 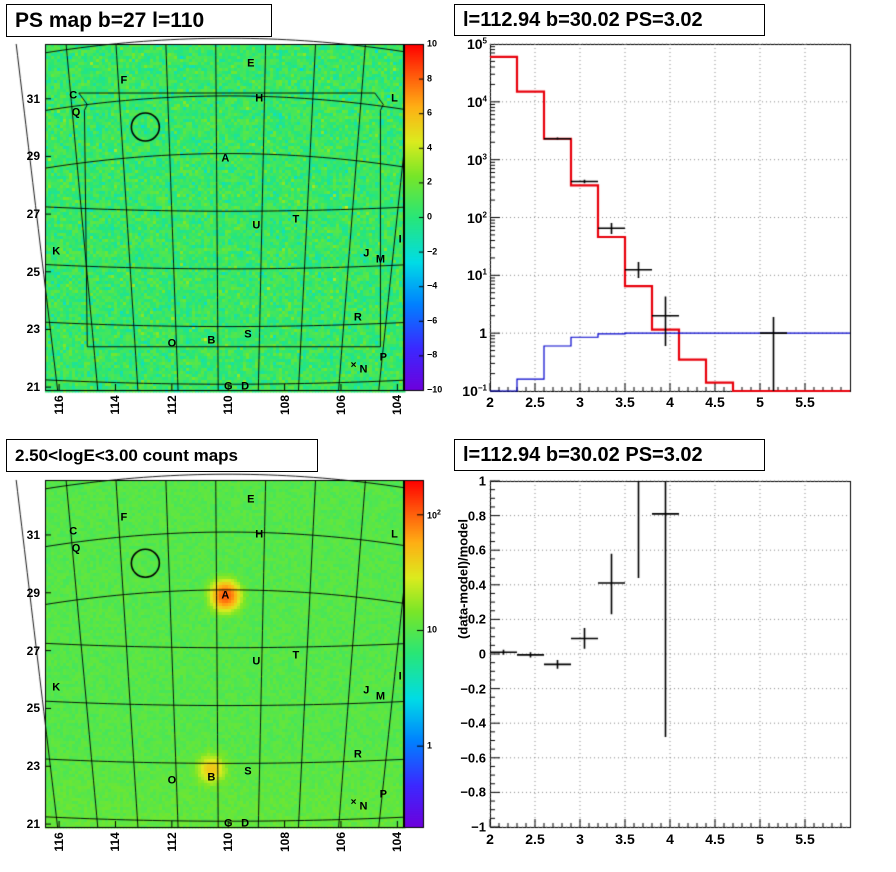 What do you see at coordinates (139, 20) in the screenshot?
I see `ps-map-title: PS map b=27 l=110` at bounding box center [139, 20].